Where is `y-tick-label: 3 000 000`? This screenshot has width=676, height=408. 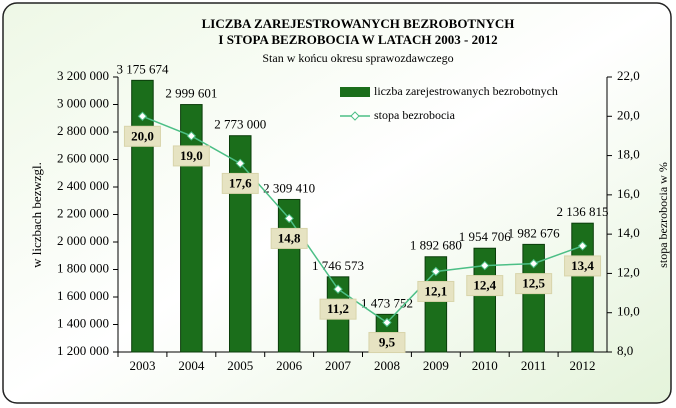
y-tick-label: 3 000 000 is located at coordinates (83, 102).